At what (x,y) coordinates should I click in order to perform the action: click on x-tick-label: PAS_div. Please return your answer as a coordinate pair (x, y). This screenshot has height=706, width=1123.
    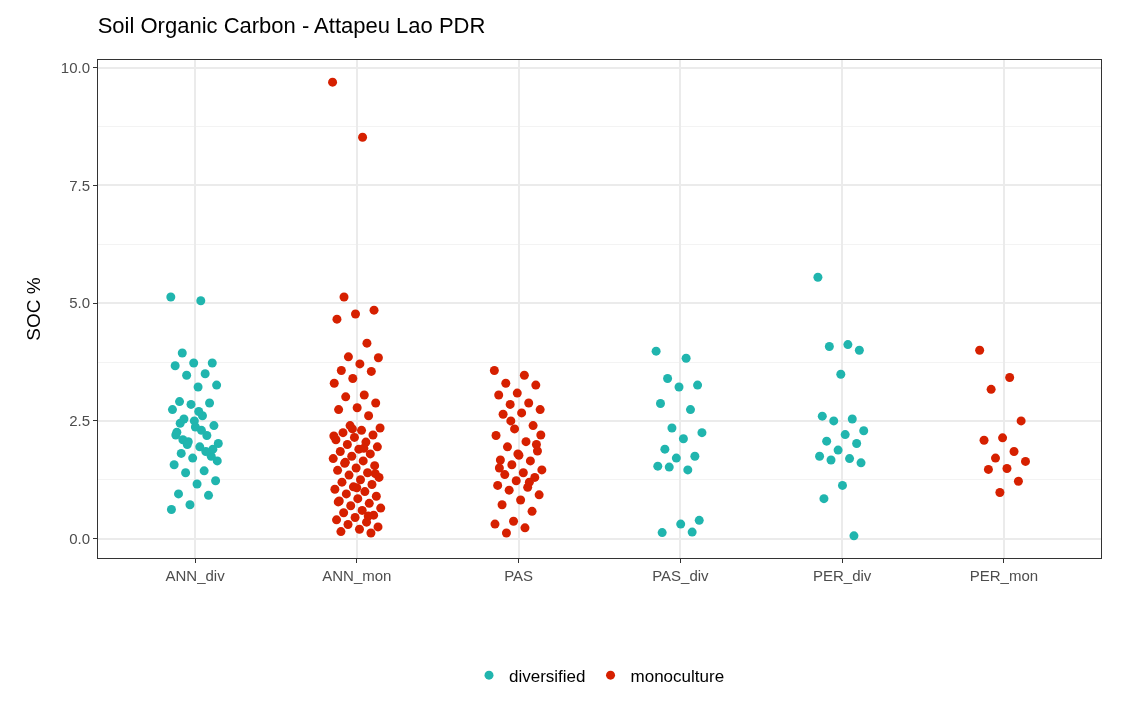
    Looking at the image, I should click on (681, 575).